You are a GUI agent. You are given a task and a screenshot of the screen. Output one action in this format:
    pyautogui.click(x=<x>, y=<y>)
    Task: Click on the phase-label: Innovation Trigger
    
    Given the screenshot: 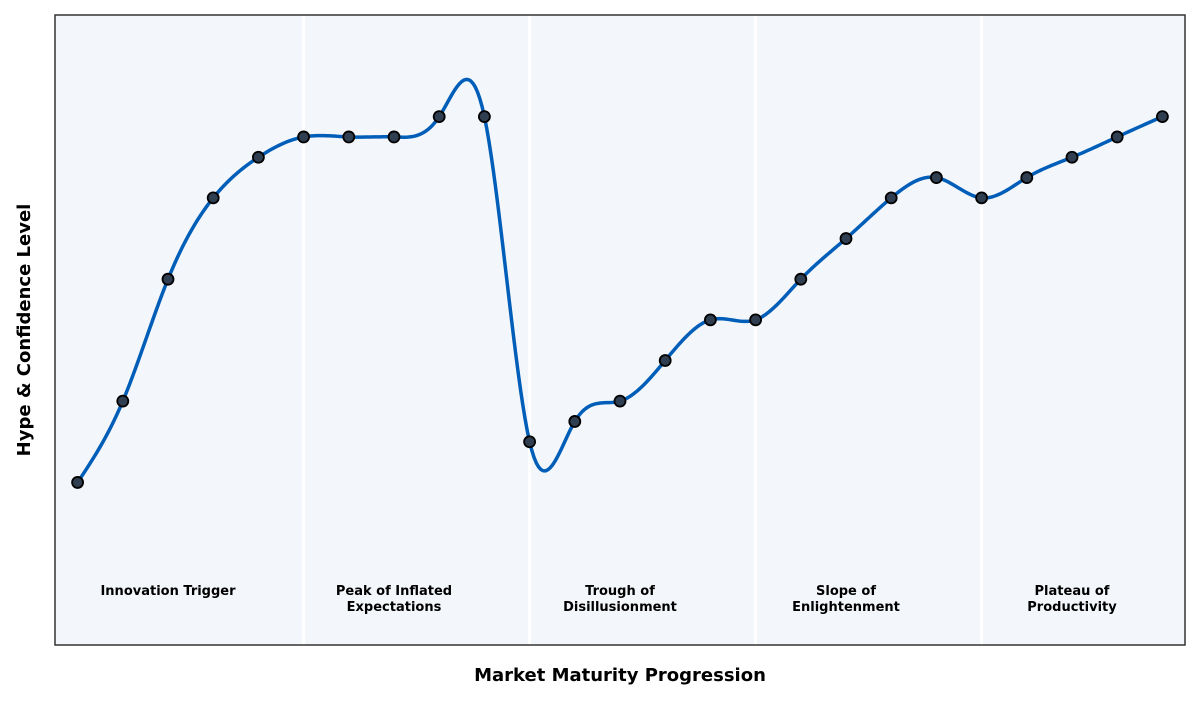 What is the action you would take?
    pyautogui.click(x=168, y=591)
    